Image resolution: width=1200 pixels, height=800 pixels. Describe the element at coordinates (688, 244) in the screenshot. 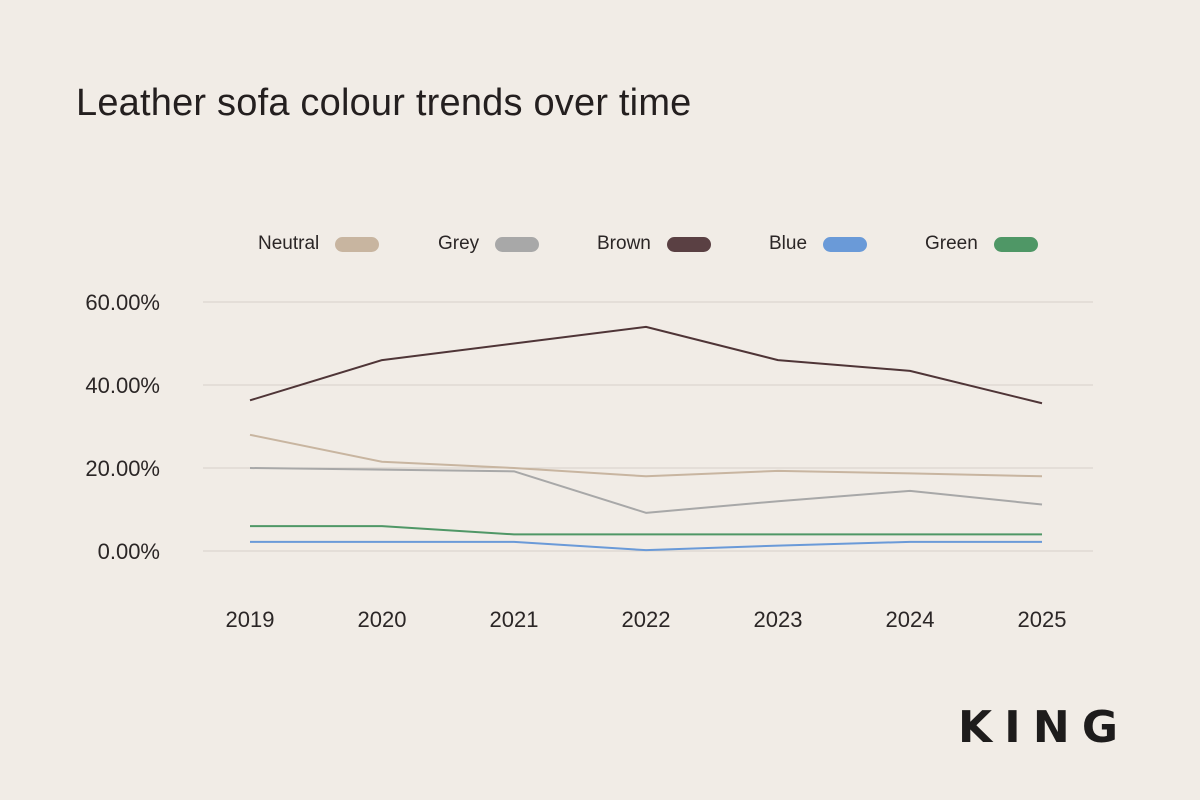

I see `legend-swatch-brown` at that location.